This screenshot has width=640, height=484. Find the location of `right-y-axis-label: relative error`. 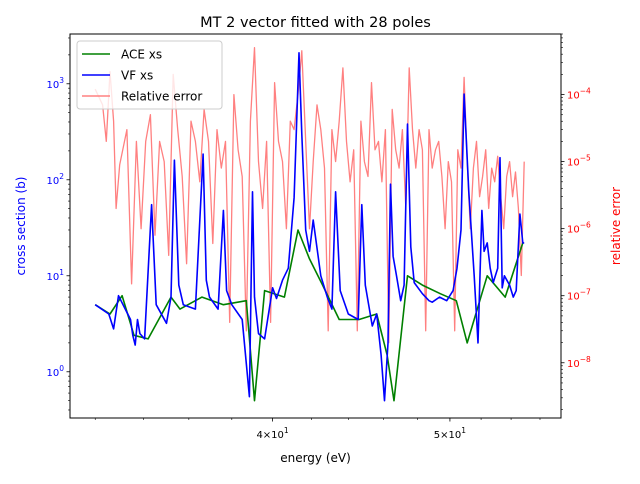

right-y-axis-label: relative error is located at coordinates (616, 226).